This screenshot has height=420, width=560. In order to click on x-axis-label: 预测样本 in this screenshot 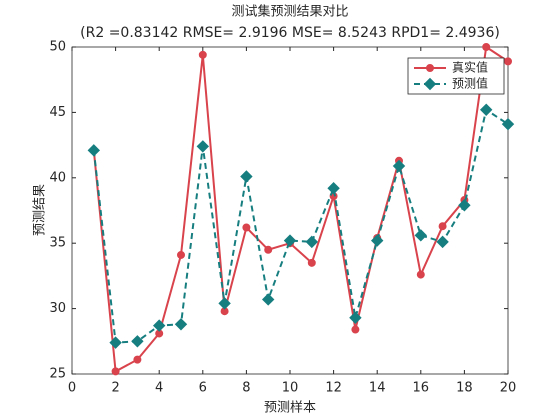, I will do `click(290, 408)`.